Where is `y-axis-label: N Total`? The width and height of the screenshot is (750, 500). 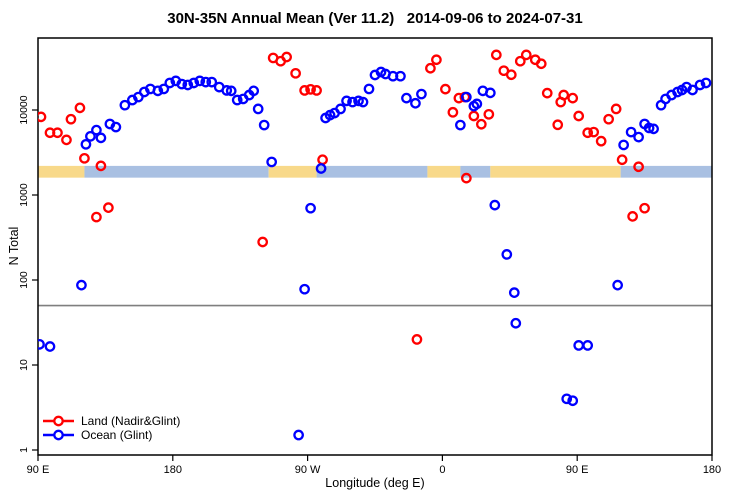
y-axis-label: N Total is located at coordinates (14, 246).